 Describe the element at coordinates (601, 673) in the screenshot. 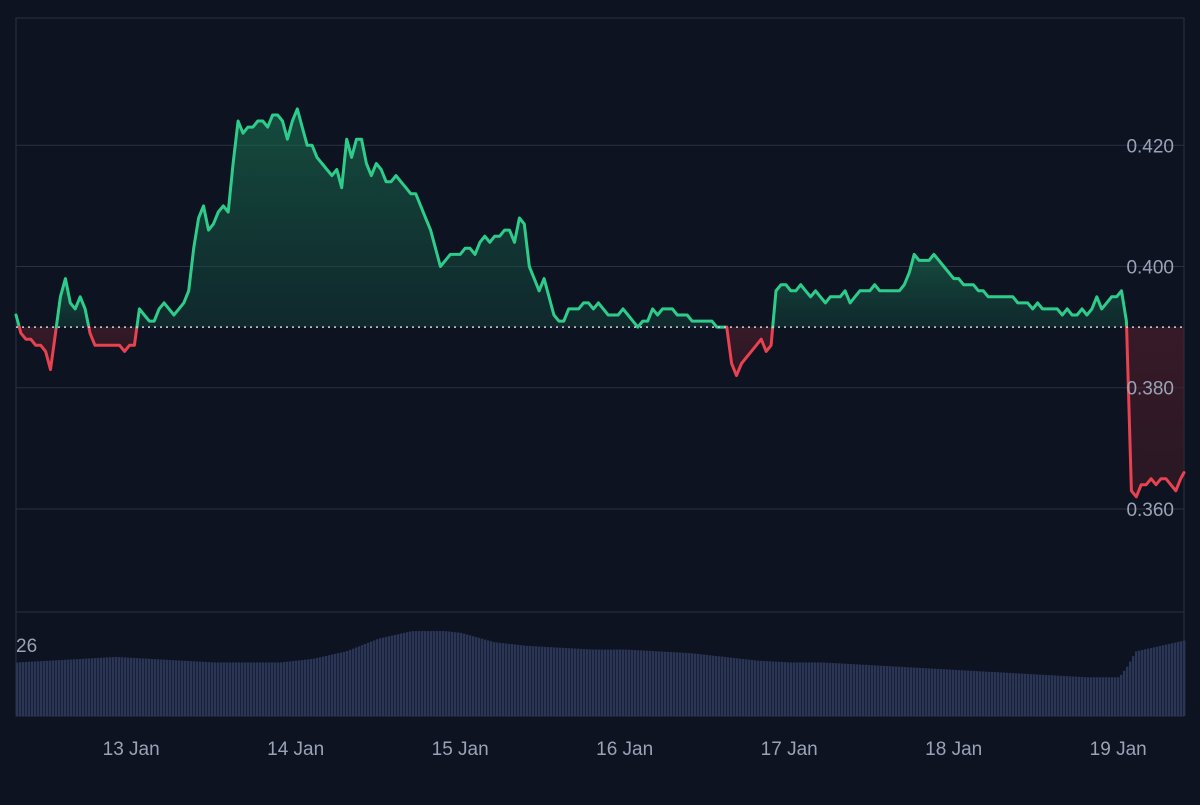

I see `volume-bars` at that location.